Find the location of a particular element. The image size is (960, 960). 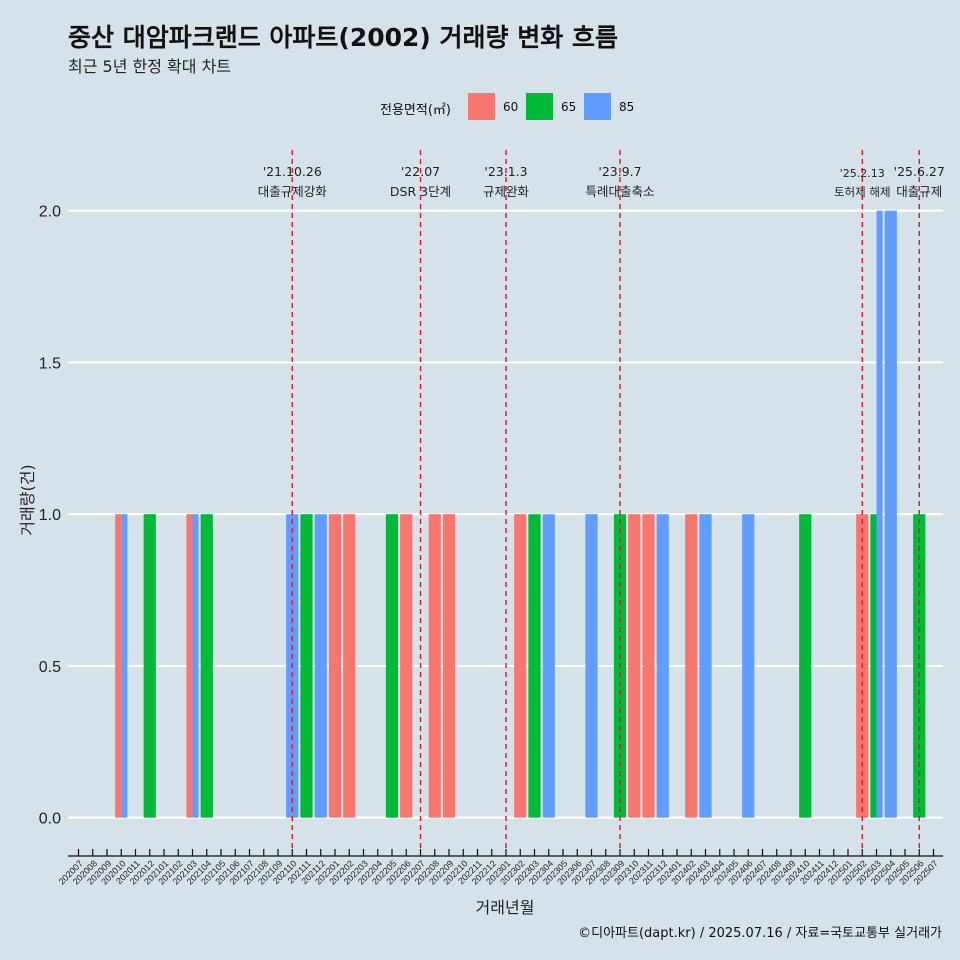

y-tick-label: 2.0 is located at coordinates (50, 212).